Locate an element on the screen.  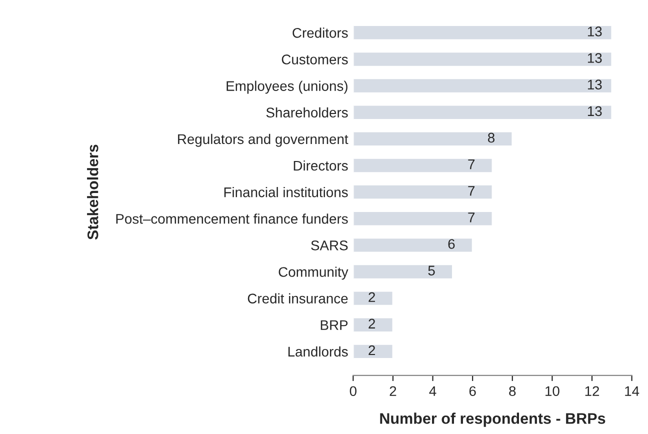
y-tick-label: Employees (unions) is located at coordinates (287, 87).